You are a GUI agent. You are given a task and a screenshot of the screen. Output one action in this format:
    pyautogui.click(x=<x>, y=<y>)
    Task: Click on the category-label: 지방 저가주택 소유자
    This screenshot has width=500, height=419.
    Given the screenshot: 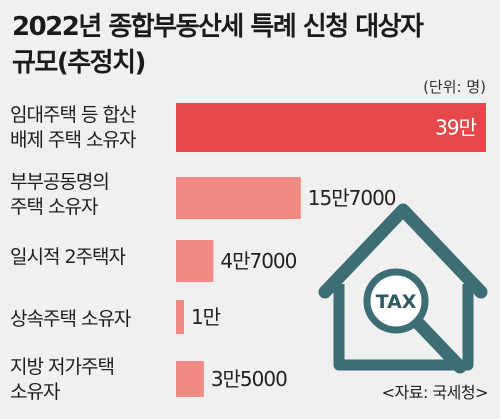 What is the action you would take?
    pyautogui.click(x=62, y=379)
    